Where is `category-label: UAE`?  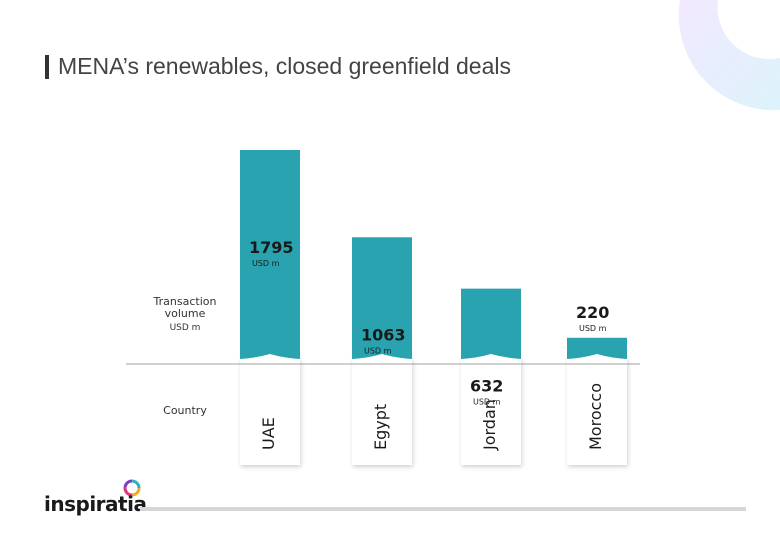 category-label: UAE is located at coordinates (268, 433).